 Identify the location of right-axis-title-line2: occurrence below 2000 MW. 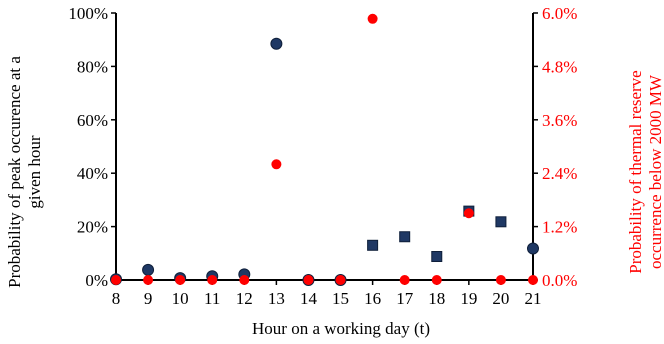
(655, 171).